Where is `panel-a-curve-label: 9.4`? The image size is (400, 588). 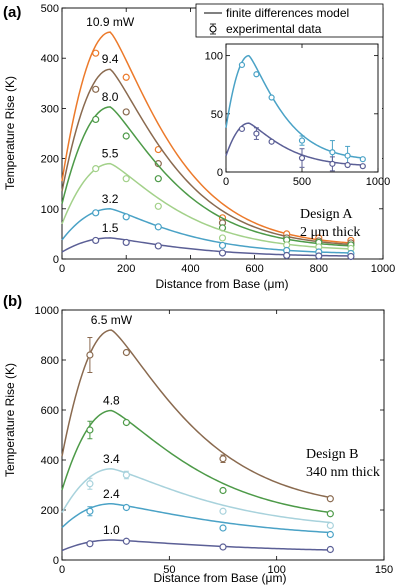 panel-a-curve-label: 9.4 is located at coordinates (110, 59).